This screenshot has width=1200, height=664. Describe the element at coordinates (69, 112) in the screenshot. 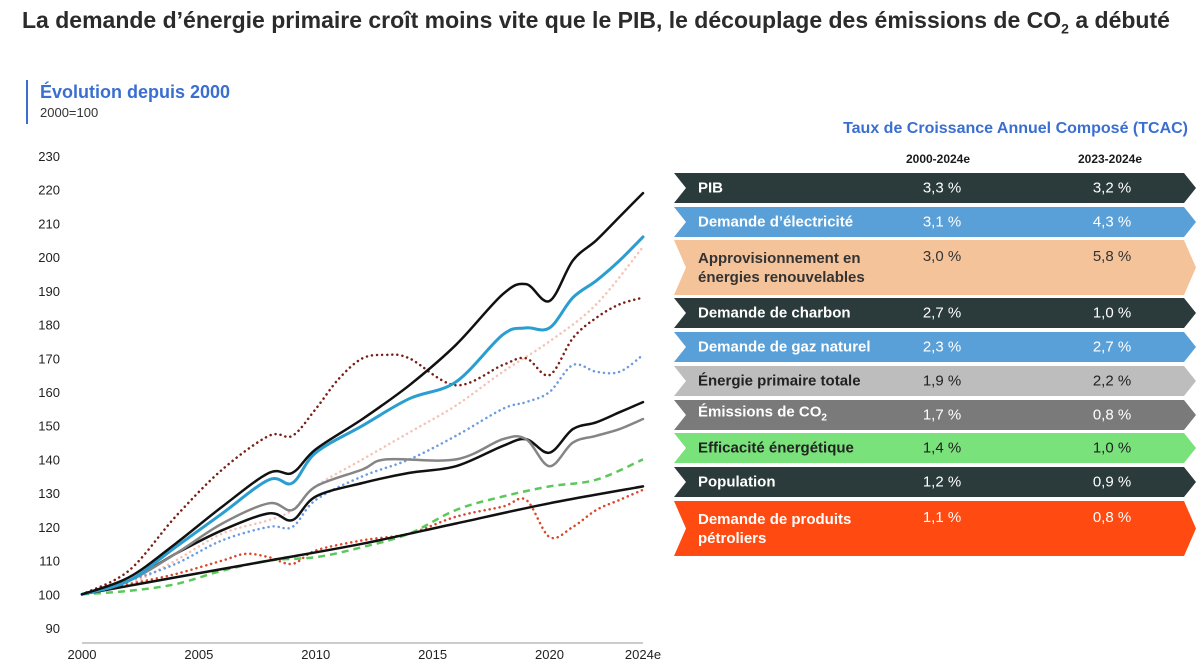

I see `base-note: 2000=100` at that location.